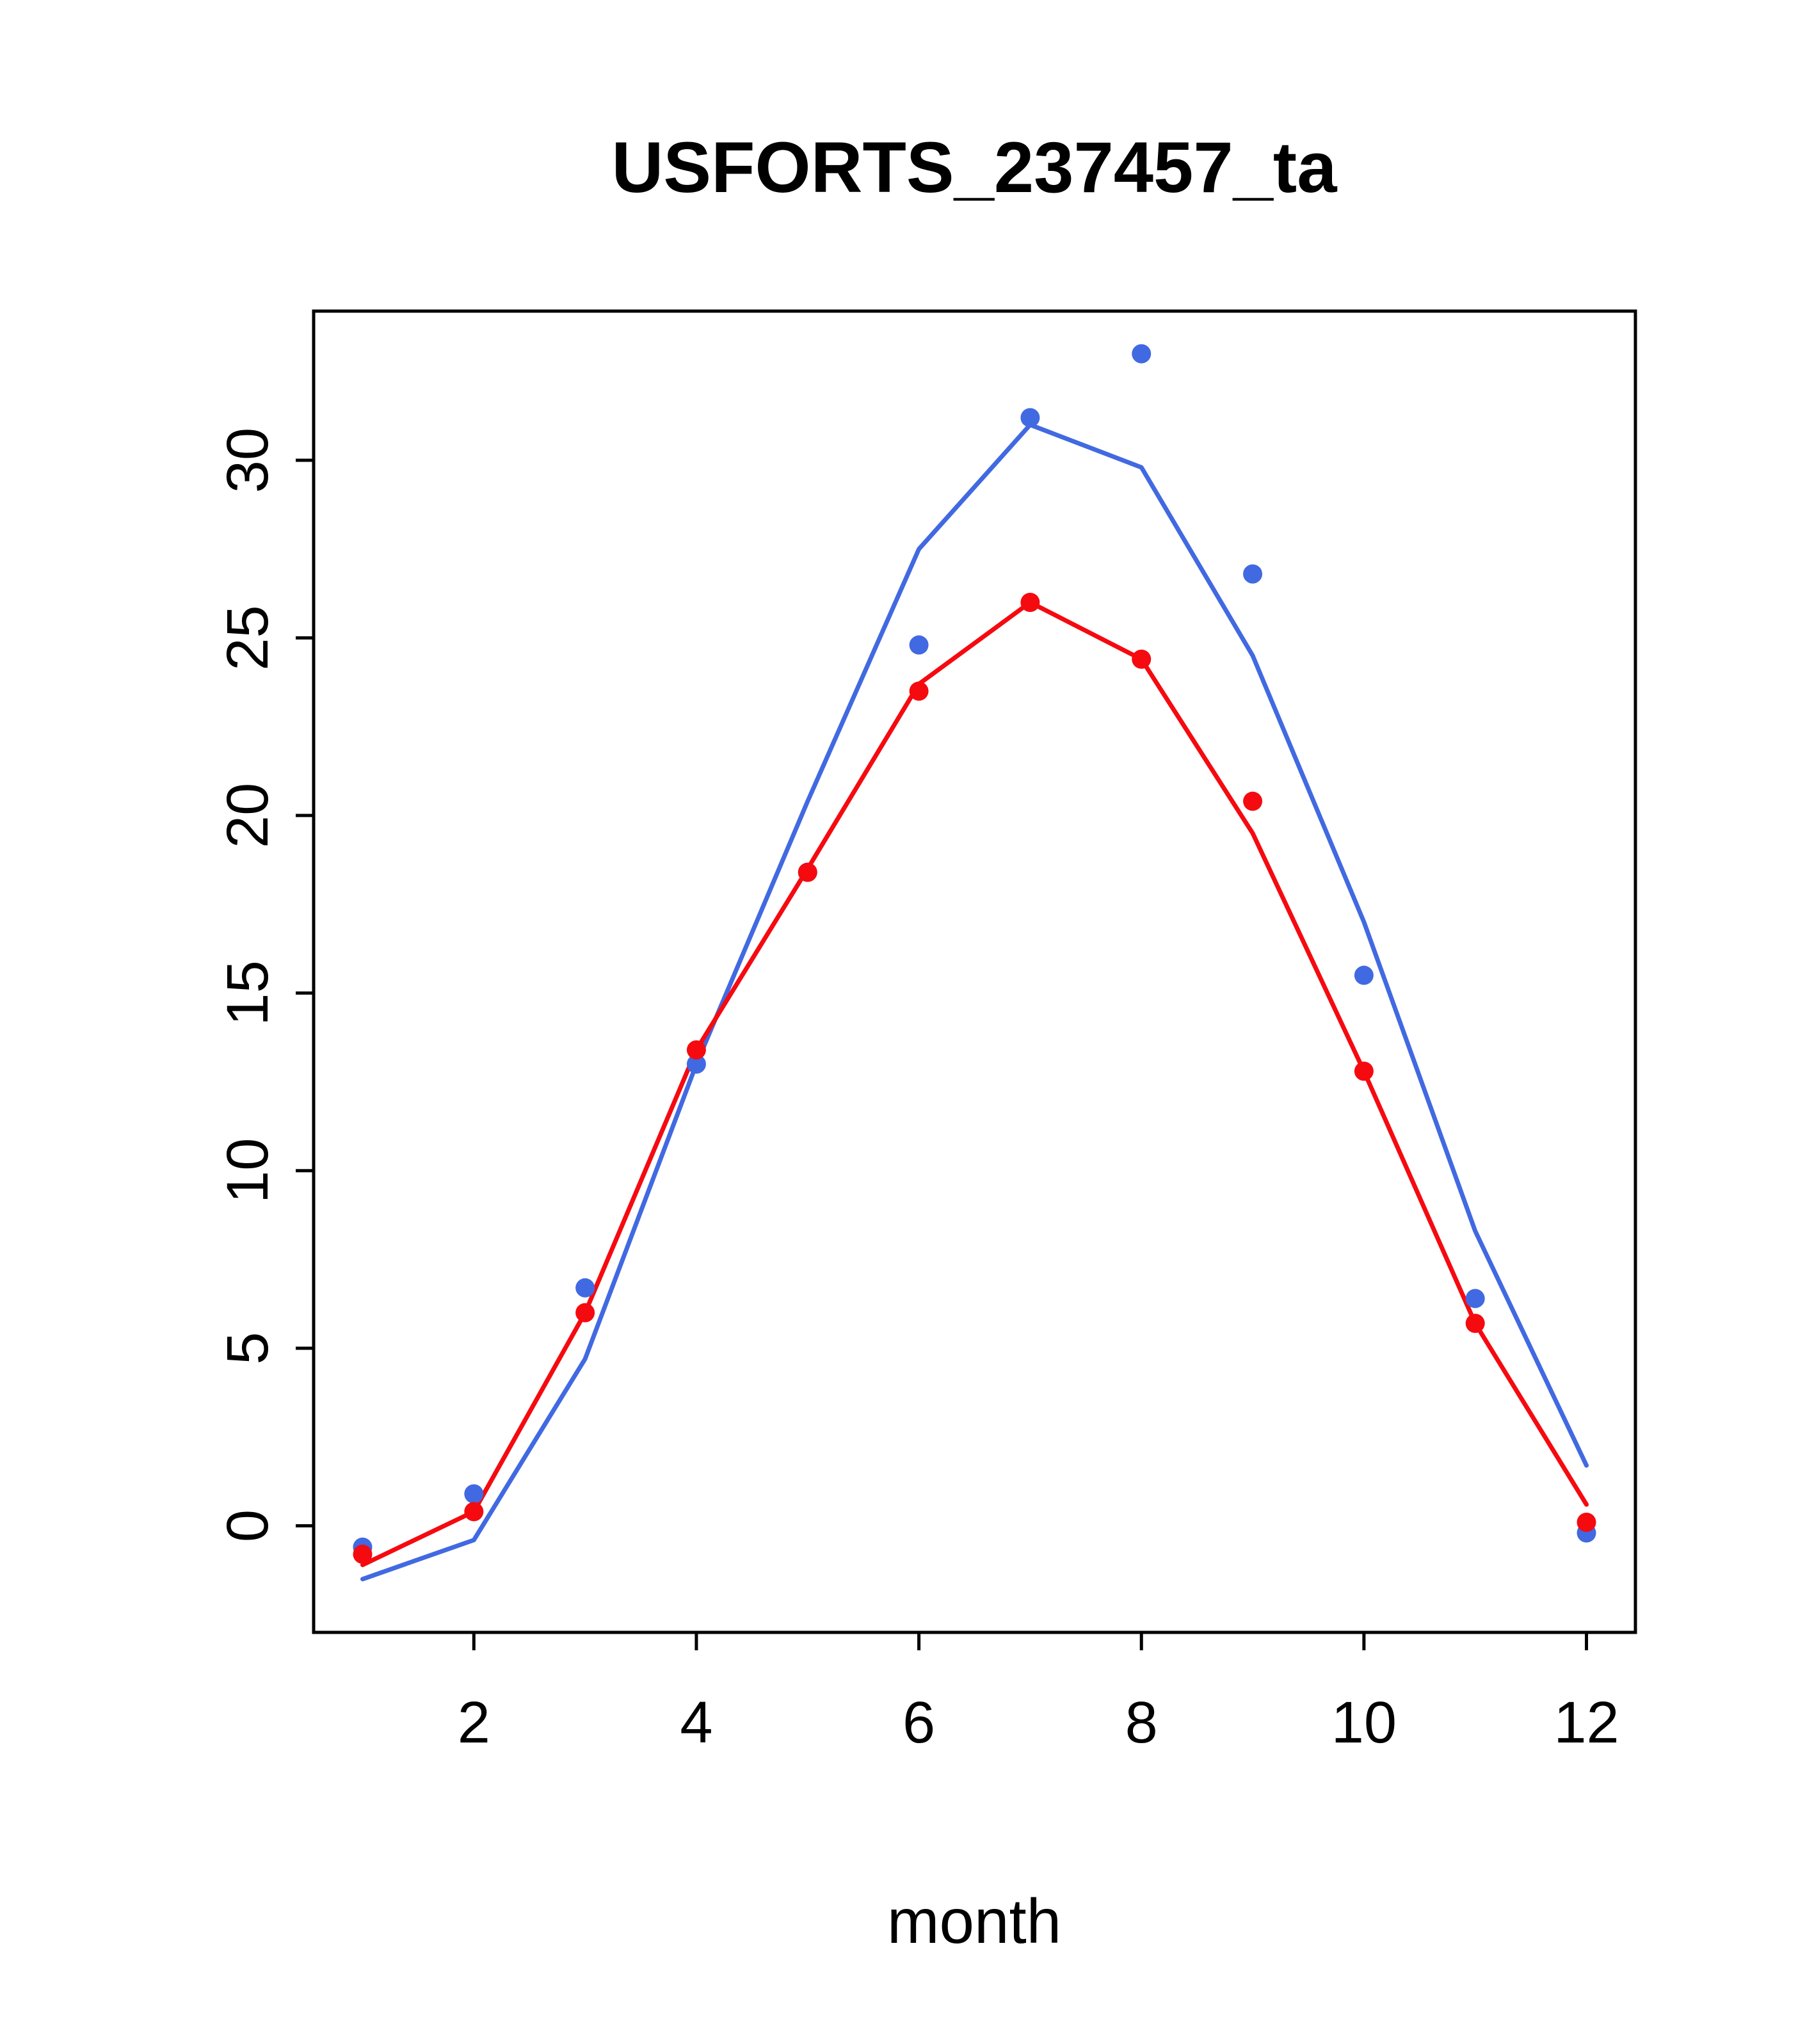 The height and width of the screenshot is (2044, 1814). Describe the element at coordinates (247, 1170) in the screenshot. I see `y-tick-label: 10` at that location.